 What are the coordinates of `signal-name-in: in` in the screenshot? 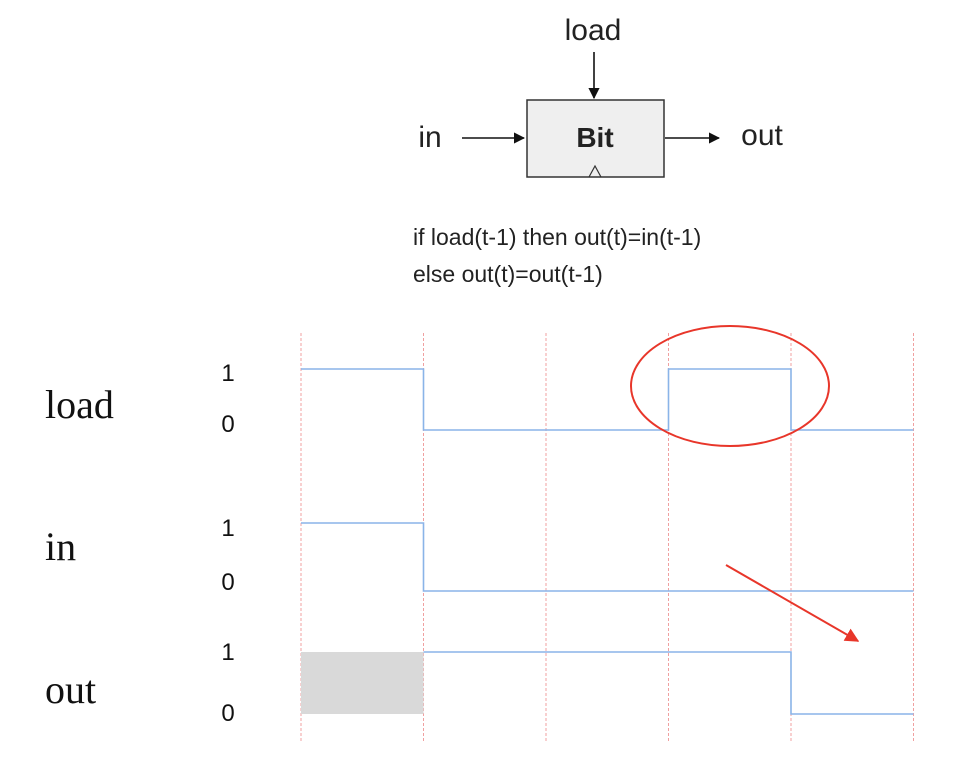 It's located at (60, 546).